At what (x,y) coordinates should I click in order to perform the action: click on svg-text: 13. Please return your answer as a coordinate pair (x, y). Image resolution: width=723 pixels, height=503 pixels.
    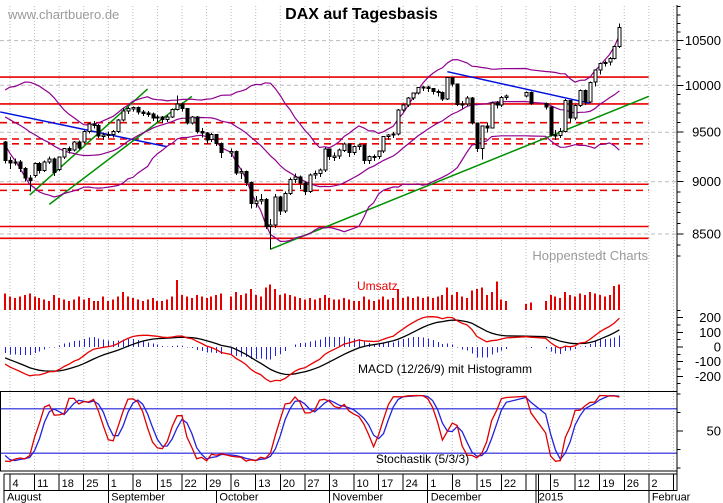
    Looking at the image, I should click on (264, 484).